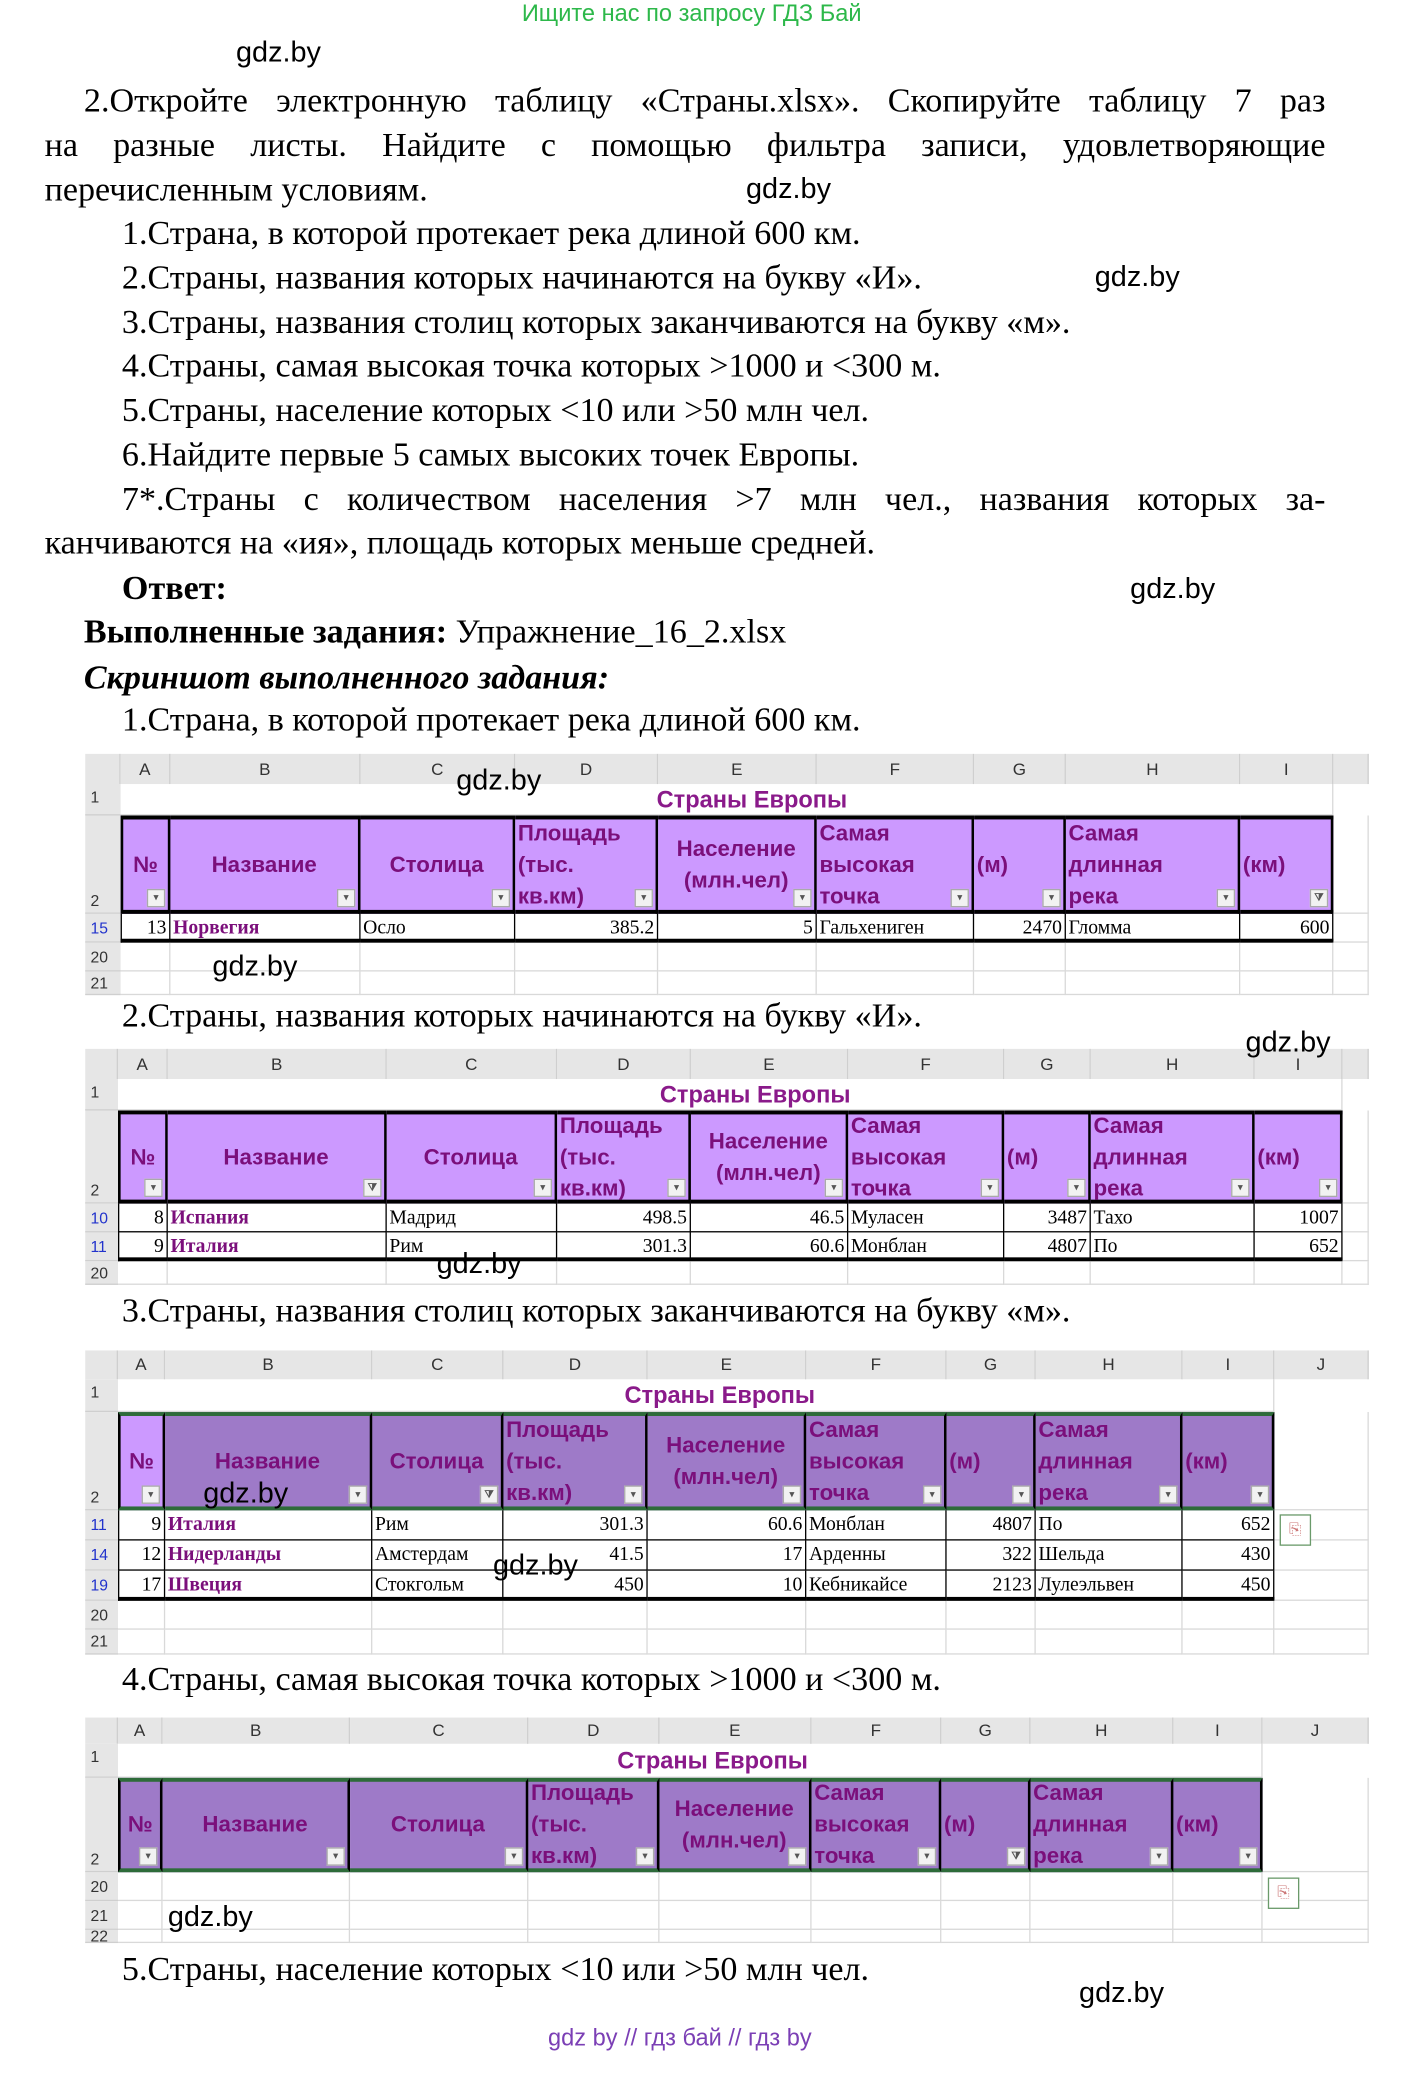 The image size is (1416, 2077). Describe the element at coordinates (142, 1064) in the screenshot. I see `column-header: A` at that location.